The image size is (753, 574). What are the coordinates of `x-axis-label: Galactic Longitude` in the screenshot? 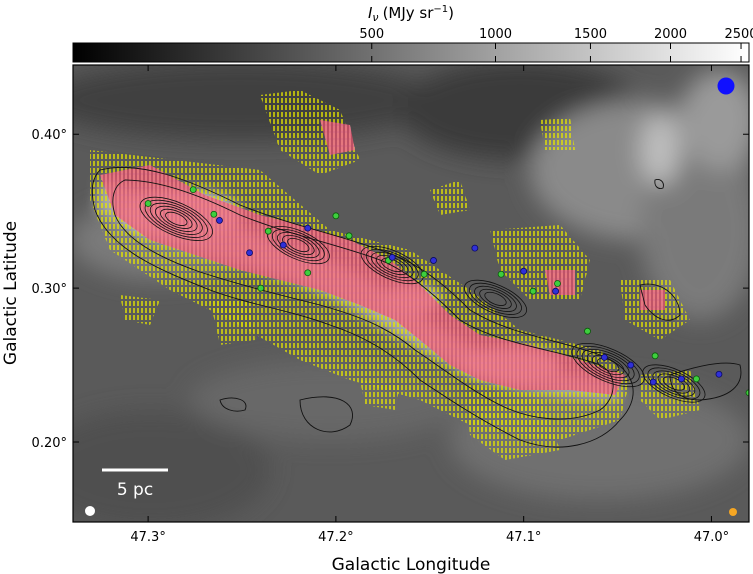 It's located at (411, 564).